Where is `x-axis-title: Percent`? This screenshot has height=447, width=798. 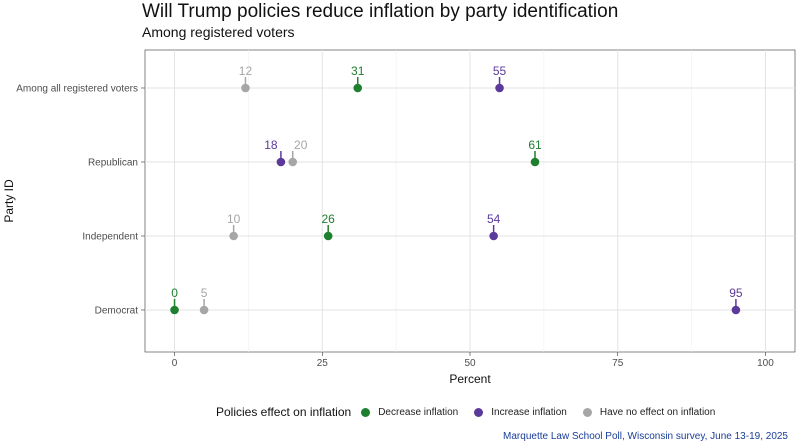 x-axis-title: Percent is located at coordinates (470, 379).